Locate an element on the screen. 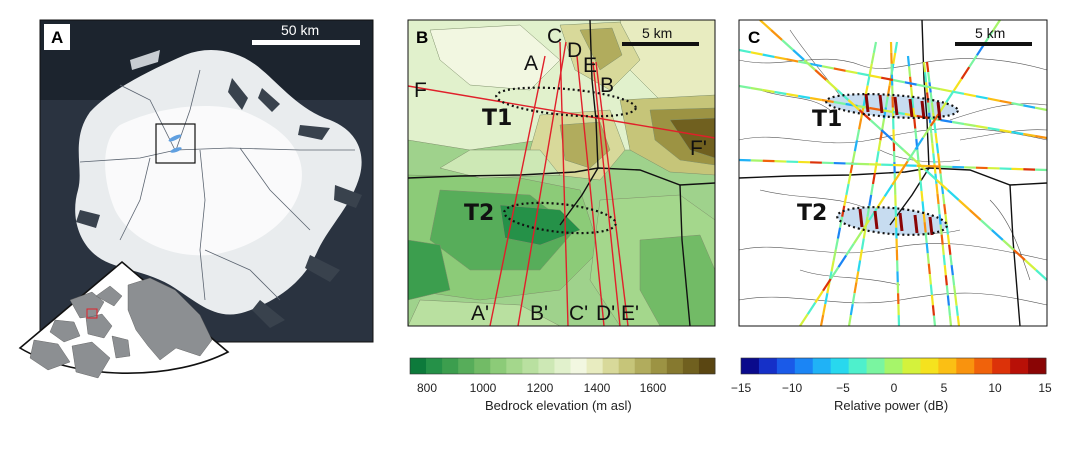 This screenshot has height=450, width=1080. panel-c-scale-bar is located at coordinates (993, 44).